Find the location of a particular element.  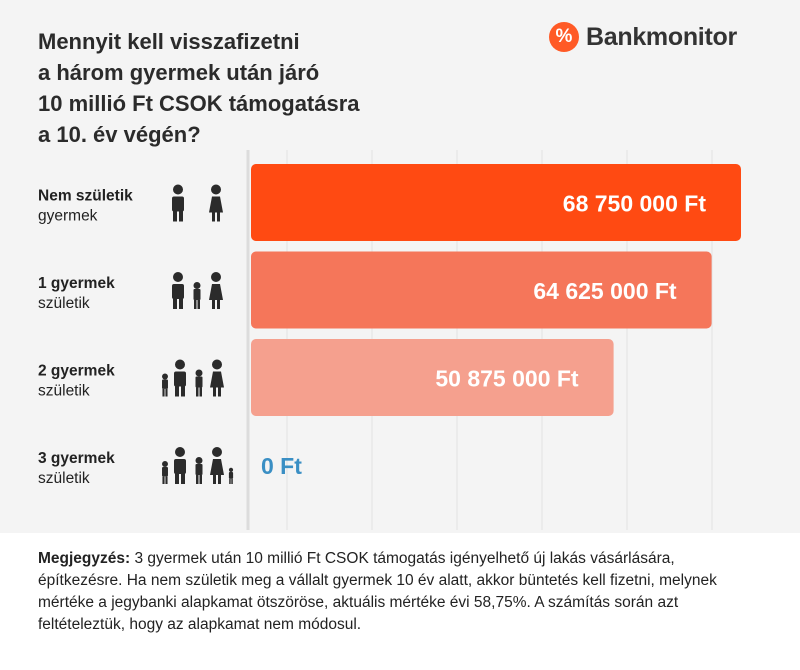

data-label: 50 875 000 Ft is located at coordinates (507, 379).